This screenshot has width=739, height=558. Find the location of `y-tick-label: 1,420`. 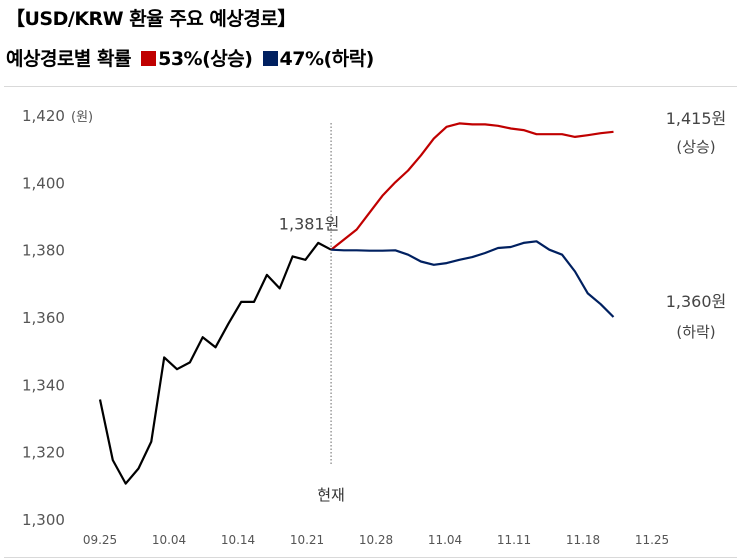

y-tick-label: 1,420 is located at coordinates (43, 116).